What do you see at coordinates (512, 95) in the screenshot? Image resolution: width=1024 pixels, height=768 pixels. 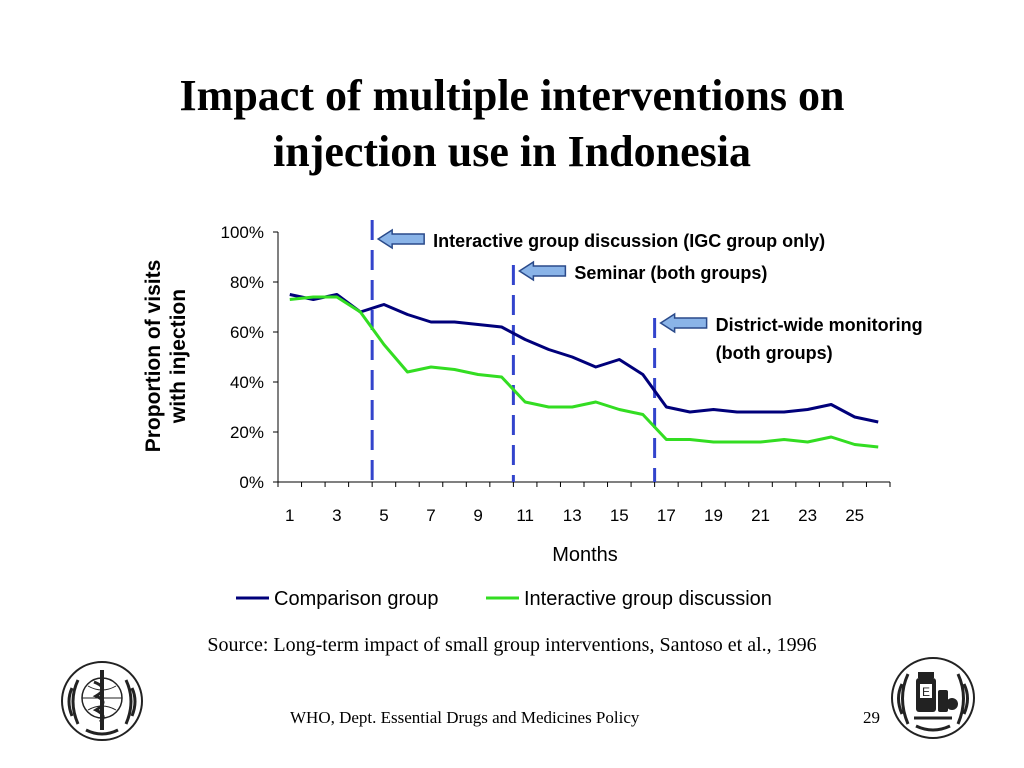 I see `title-line-1: Impact of multiple interventions on` at bounding box center [512, 95].